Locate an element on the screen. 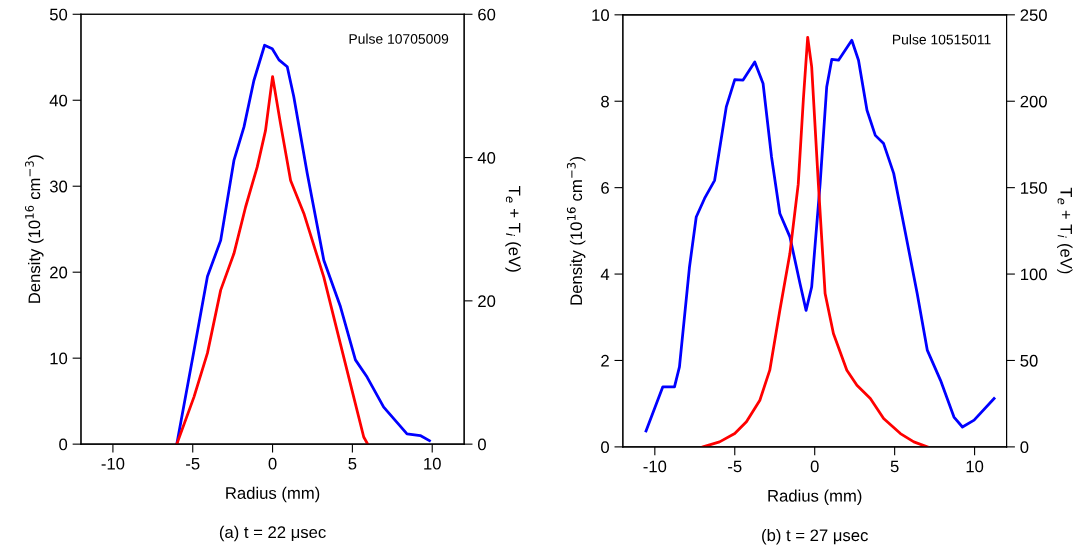 This screenshot has height=549, width=1087. y-tick-label: 2 is located at coordinates (605, 360).